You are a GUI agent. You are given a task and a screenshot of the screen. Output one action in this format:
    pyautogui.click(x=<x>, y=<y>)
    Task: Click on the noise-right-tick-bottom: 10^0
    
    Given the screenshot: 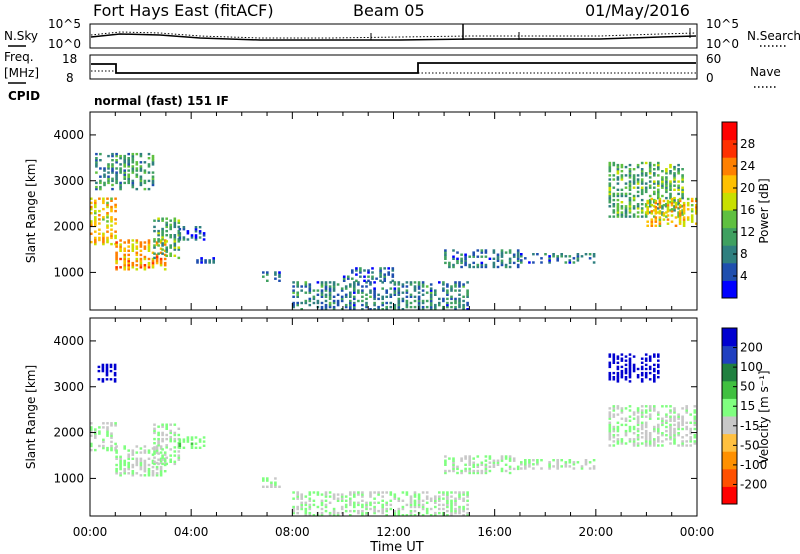 What is the action you would take?
    pyautogui.click(x=722, y=44)
    